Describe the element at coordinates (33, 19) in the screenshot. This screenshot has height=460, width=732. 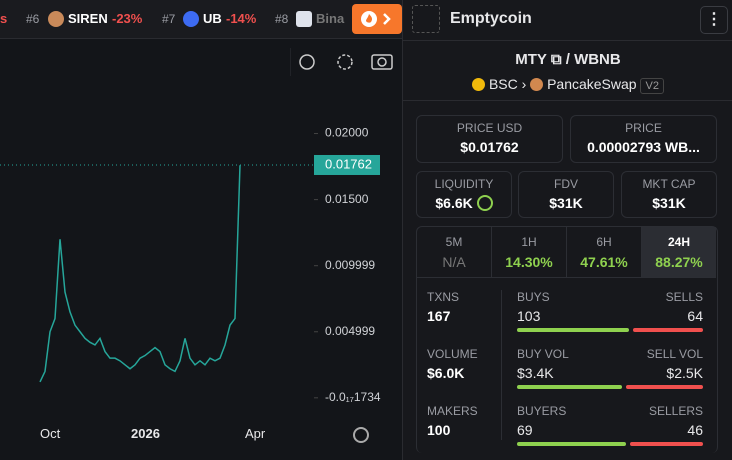
I see `rank: #6` at that location.